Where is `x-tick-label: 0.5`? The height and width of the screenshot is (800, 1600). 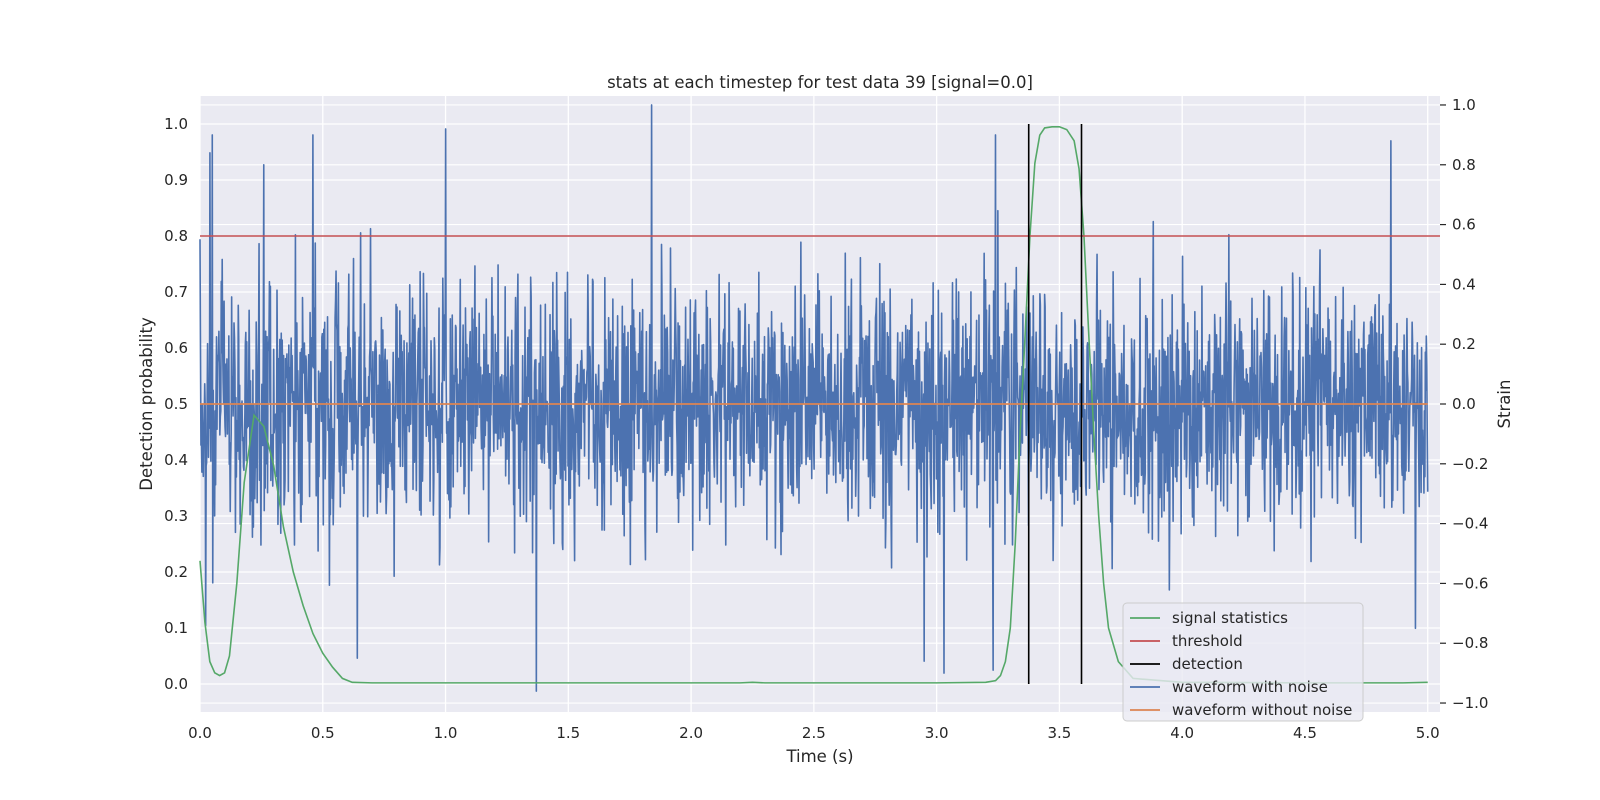
x-tick-label: 0.5 is located at coordinates (323, 733).